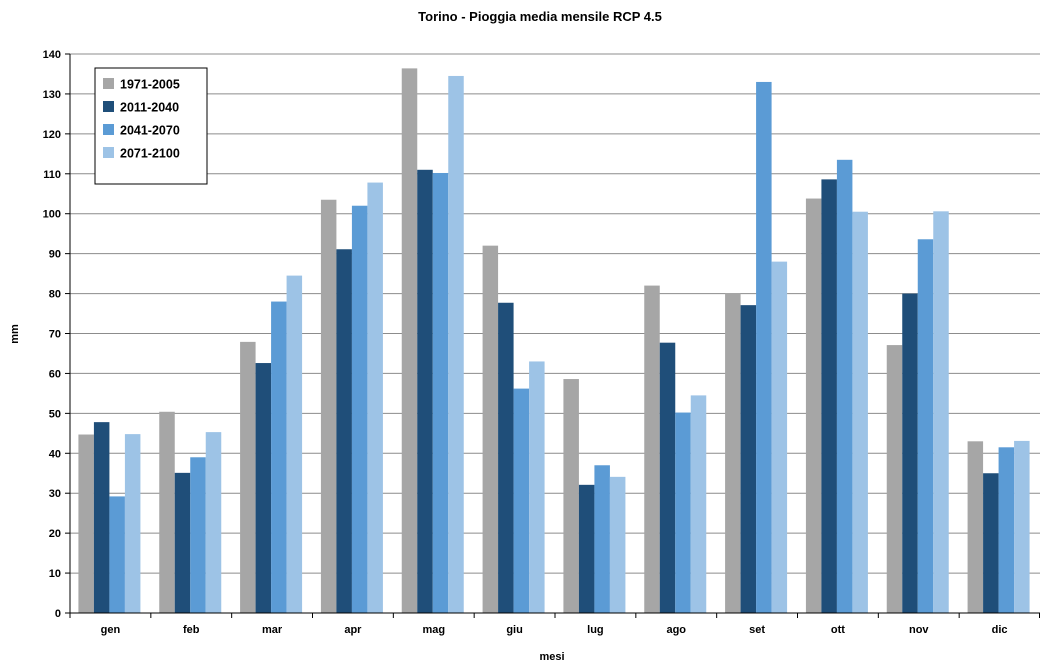  What do you see at coordinates (676, 630) in the screenshot?
I see `x-tick-label: ago` at bounding box center [676, 630].